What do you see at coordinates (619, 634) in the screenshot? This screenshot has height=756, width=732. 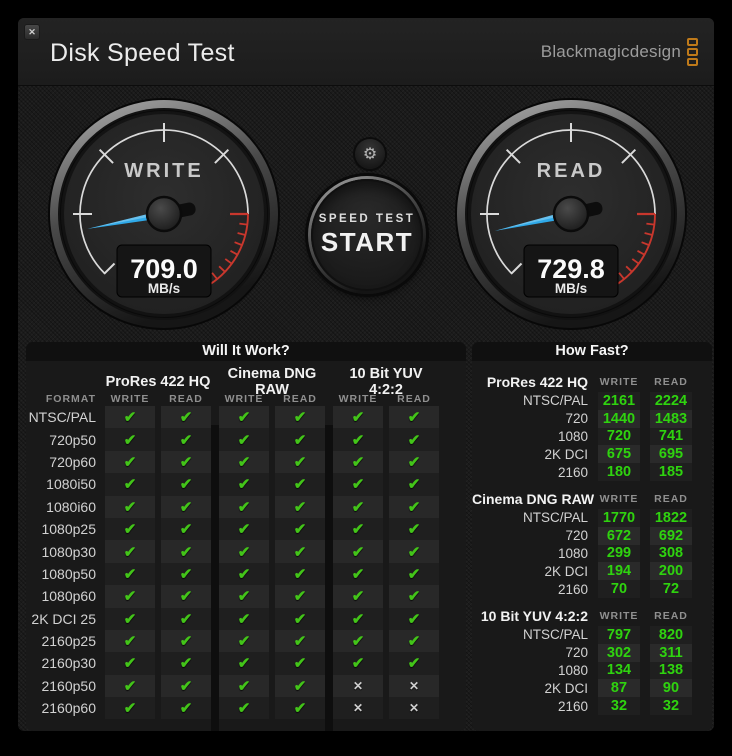 I see `write-speed-cell: 797` at bounding box center [619, 634].